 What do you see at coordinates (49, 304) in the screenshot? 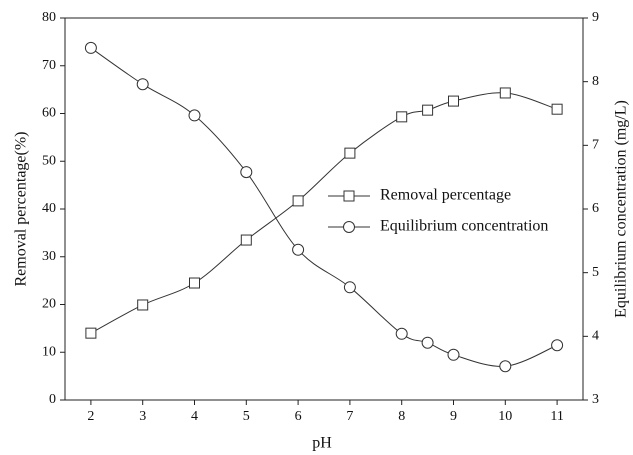
I see `y-tick-label: 20` at bounding box center [49, 304].